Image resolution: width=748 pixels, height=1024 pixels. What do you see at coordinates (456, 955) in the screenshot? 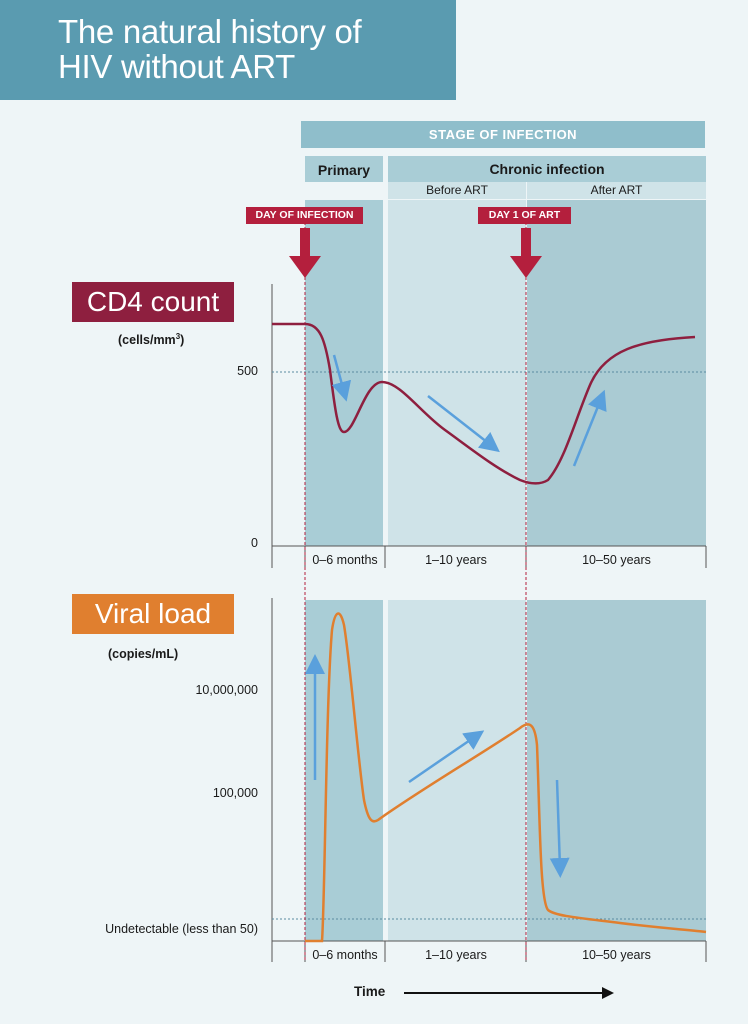
I see `viral-x-label-before-art: 1–10 years` at bounding box center [456, 955].